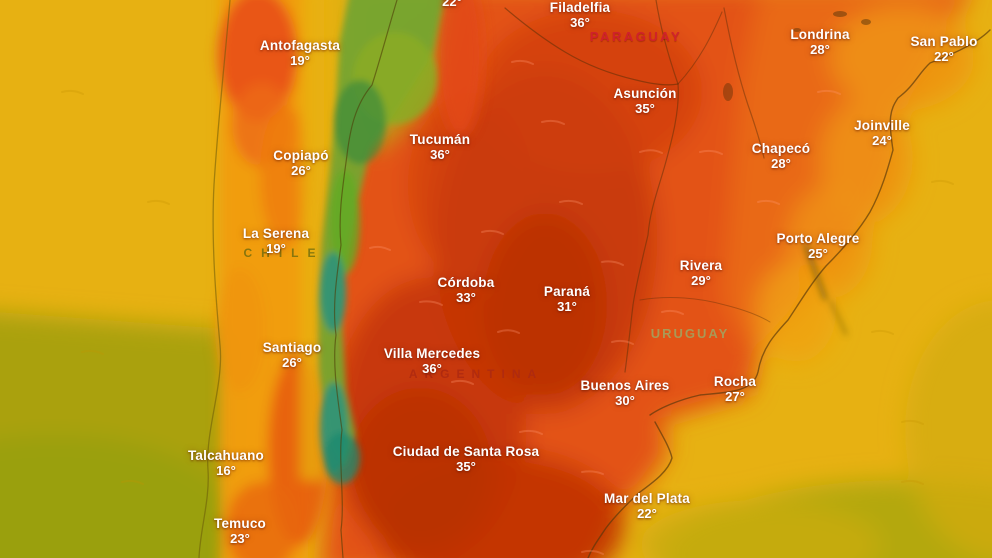 Image resolution: width=992 pixels, height=558 pixels. What do you see at coordinates (735, 396) in the screenshot?
I see `city-temp: 27°` at bounding box center [735, 396].